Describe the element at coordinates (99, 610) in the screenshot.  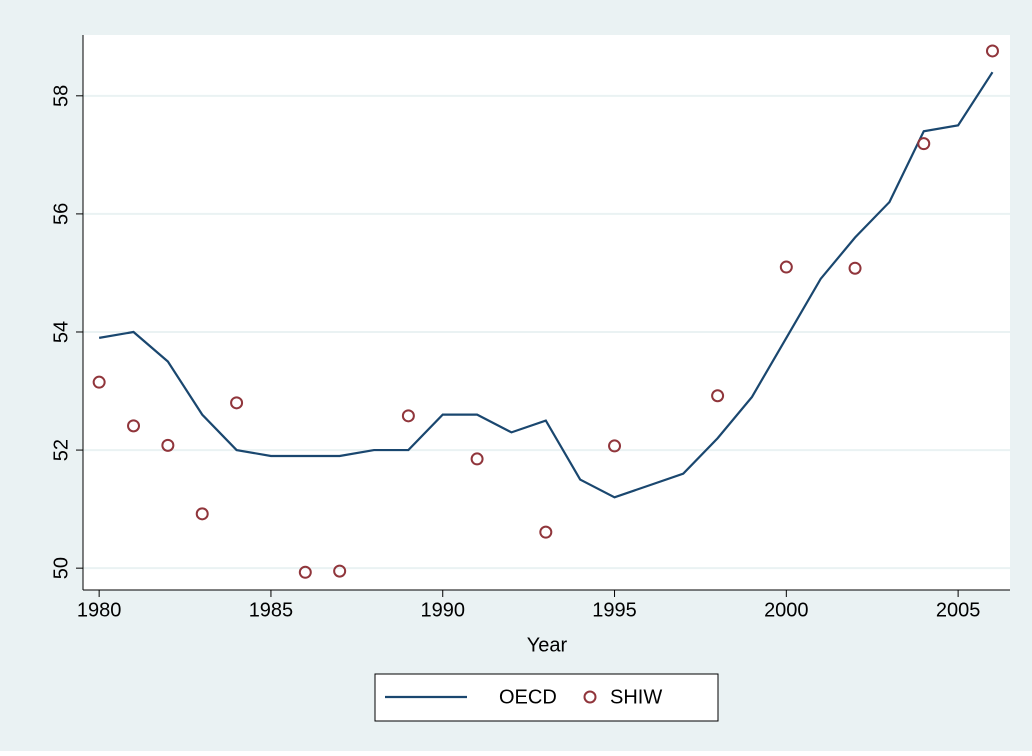
I see `x-tick-label: 1980` at that location.